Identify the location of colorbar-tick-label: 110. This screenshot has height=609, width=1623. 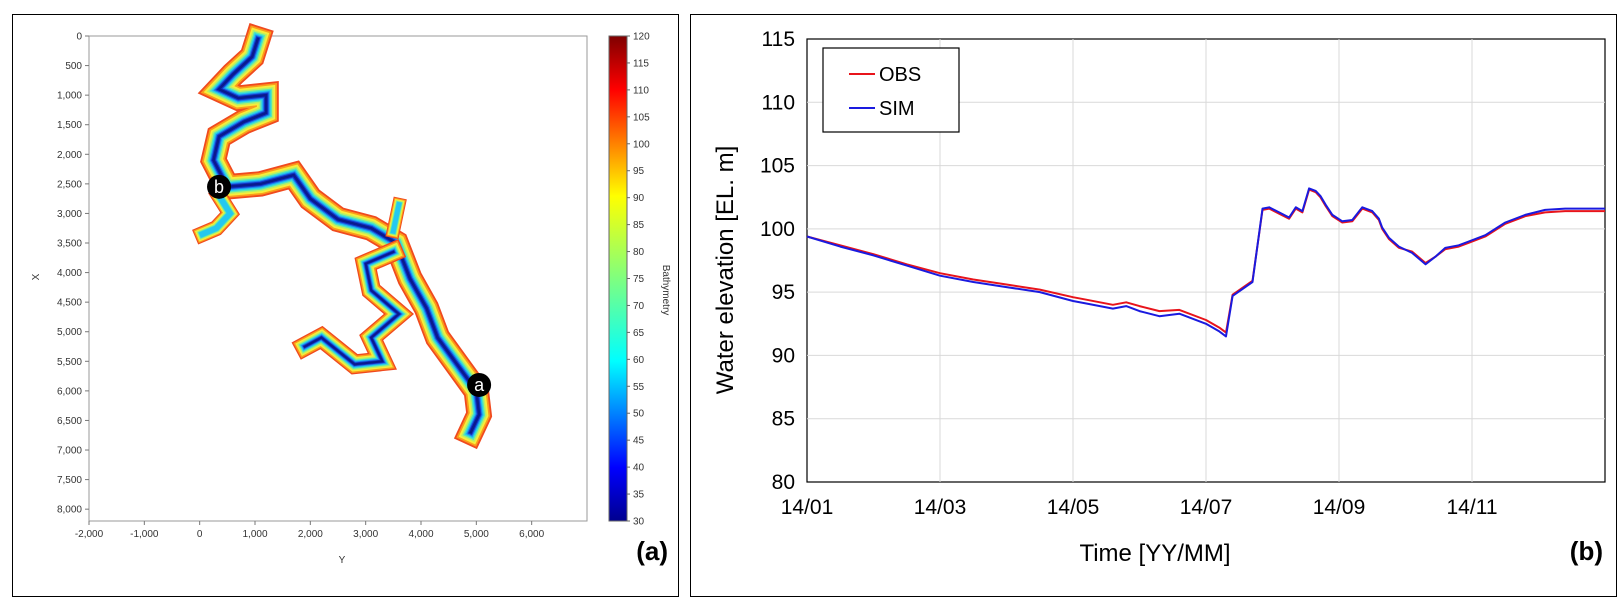
(641, 90).